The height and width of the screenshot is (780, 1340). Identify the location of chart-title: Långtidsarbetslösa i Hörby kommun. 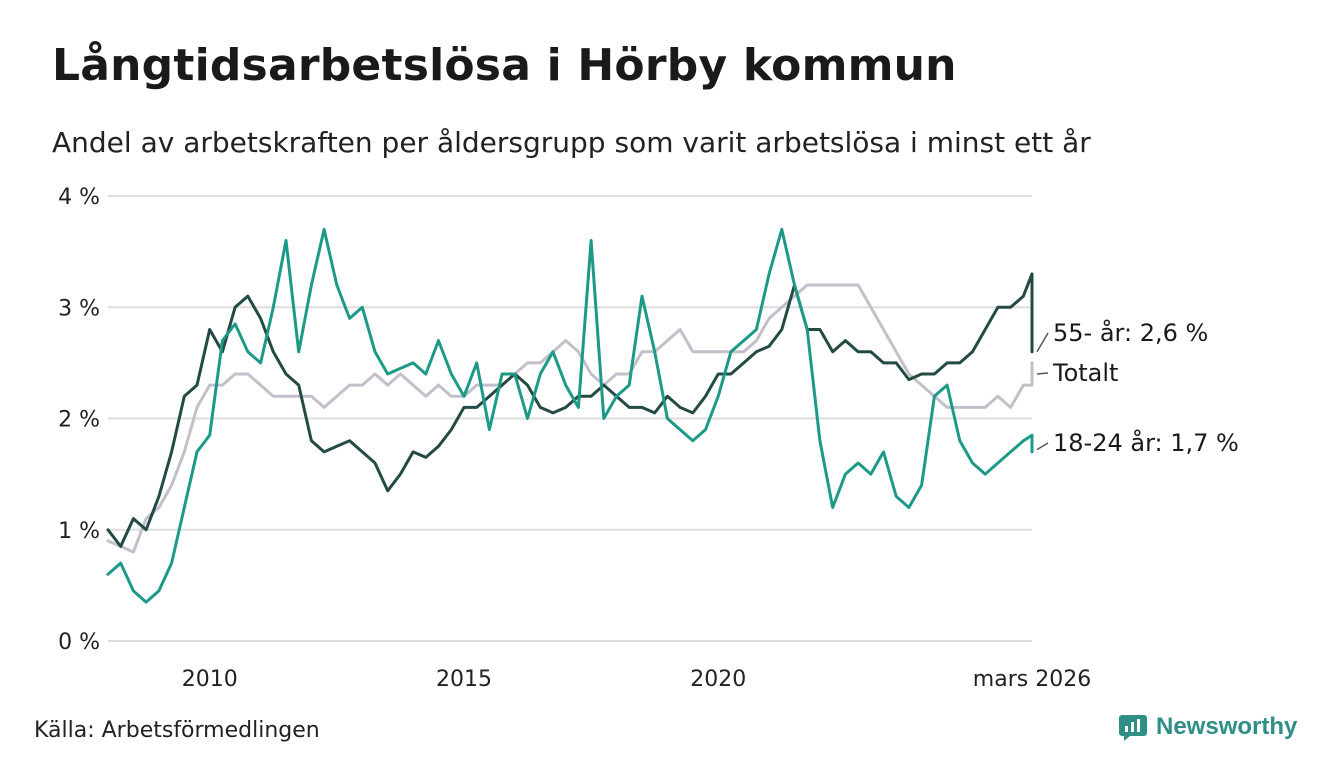
(504, 65).